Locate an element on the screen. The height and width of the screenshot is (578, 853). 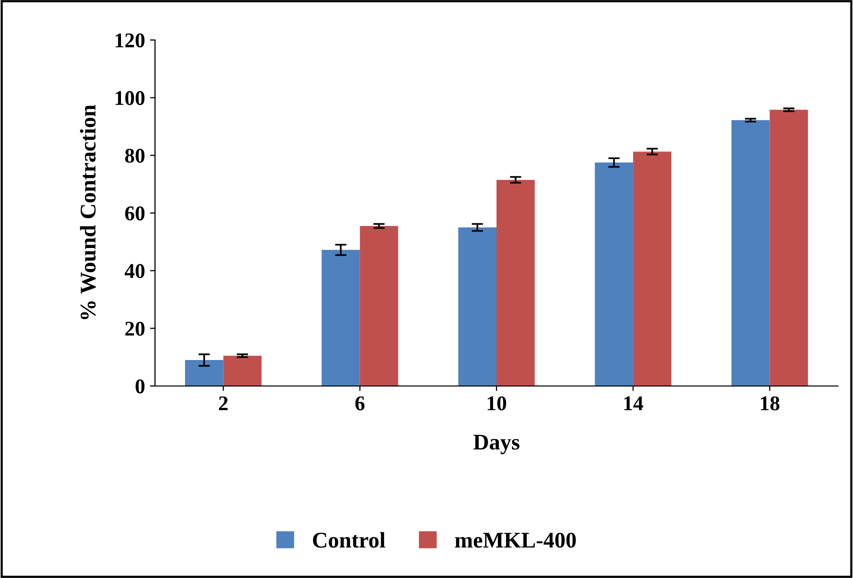
x-tick-label: 18 is located at coordinates (770, 403).